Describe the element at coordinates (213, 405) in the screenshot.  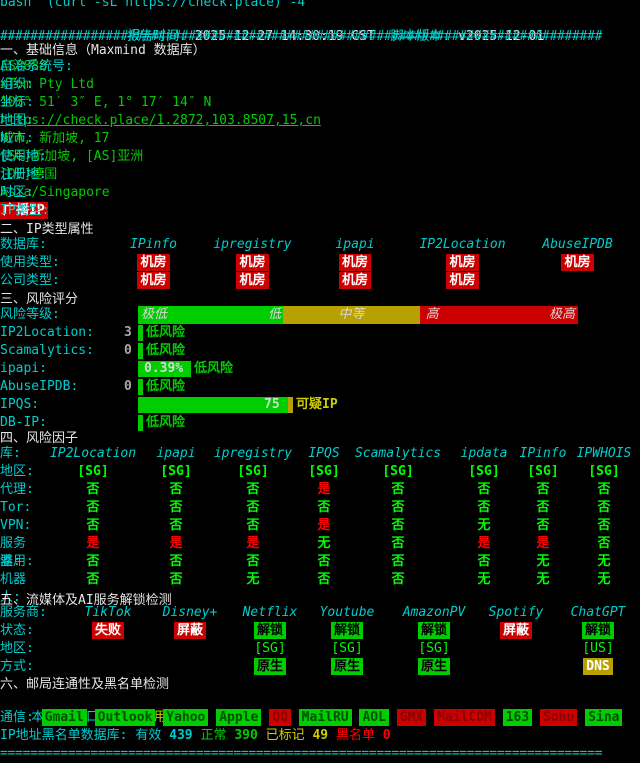
I see `score-bar-ipqs` at that location.